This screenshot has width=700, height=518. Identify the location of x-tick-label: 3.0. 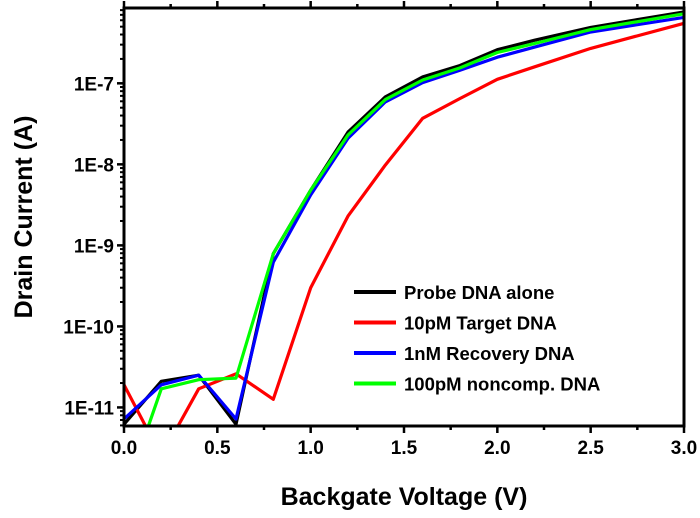
(684, 448).